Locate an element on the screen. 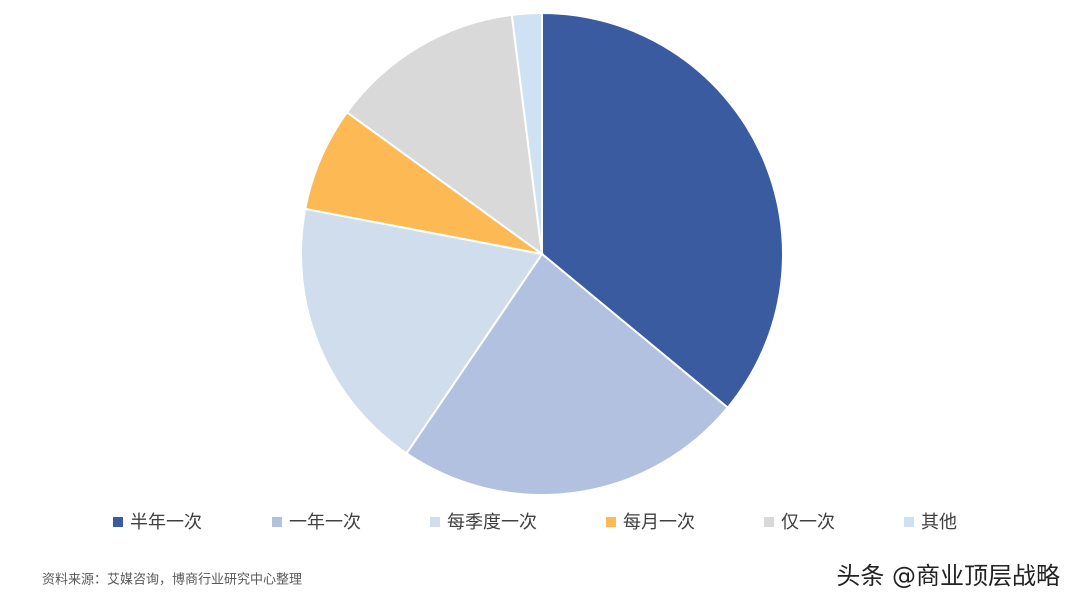 This screenshot has width=1080, height=608. legend-label: 一年一次 is located at coordinates (325, 522).